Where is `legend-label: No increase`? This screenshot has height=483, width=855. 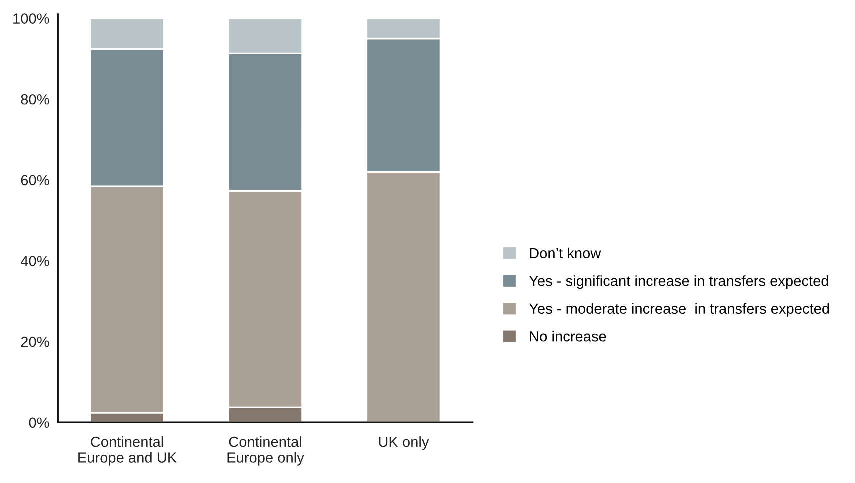 legend-label: No increase is located at coordinates (568, 336).